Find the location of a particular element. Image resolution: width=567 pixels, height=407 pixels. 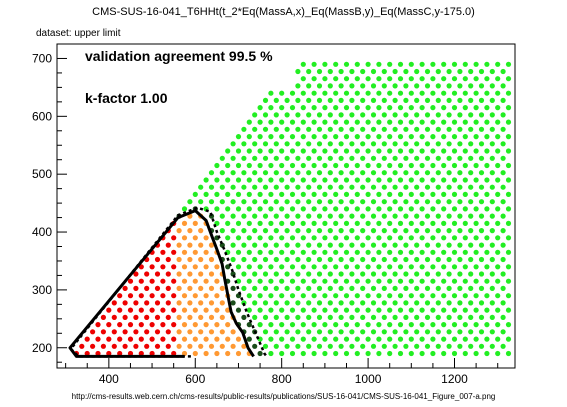

expected-exclusion-line is located at coordinates (168, 282).